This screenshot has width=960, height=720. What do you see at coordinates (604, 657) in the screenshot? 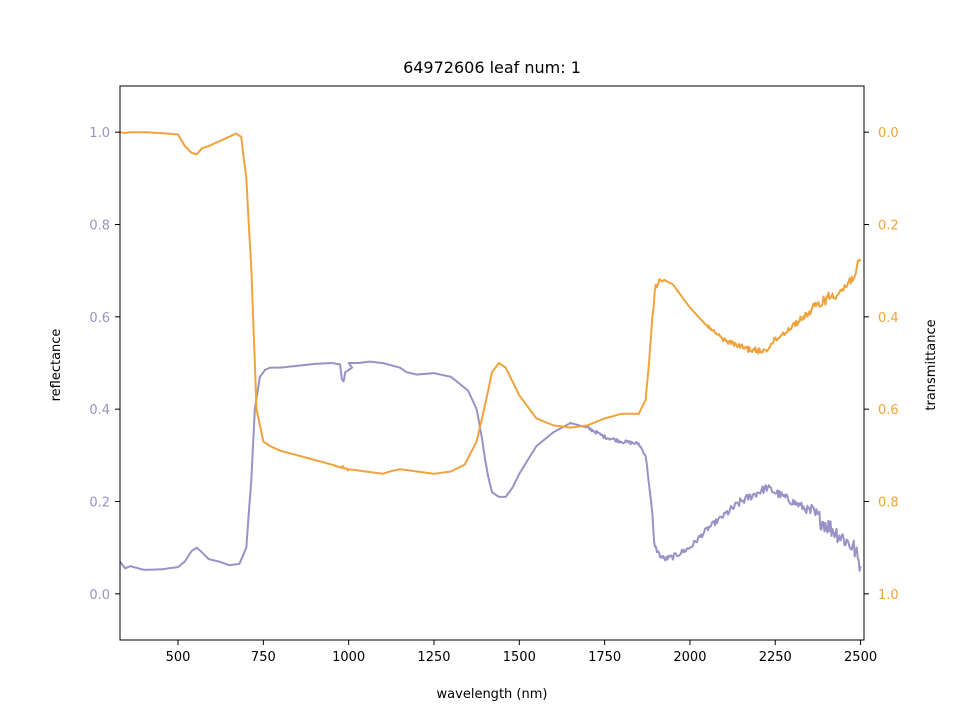
I see `x-tick-label: 1750` at bounding box center [604, 657].